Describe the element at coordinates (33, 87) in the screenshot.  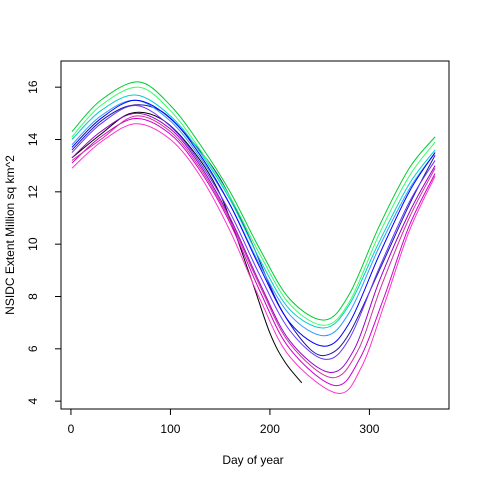
I see `y-tick-label: 16` at that location.